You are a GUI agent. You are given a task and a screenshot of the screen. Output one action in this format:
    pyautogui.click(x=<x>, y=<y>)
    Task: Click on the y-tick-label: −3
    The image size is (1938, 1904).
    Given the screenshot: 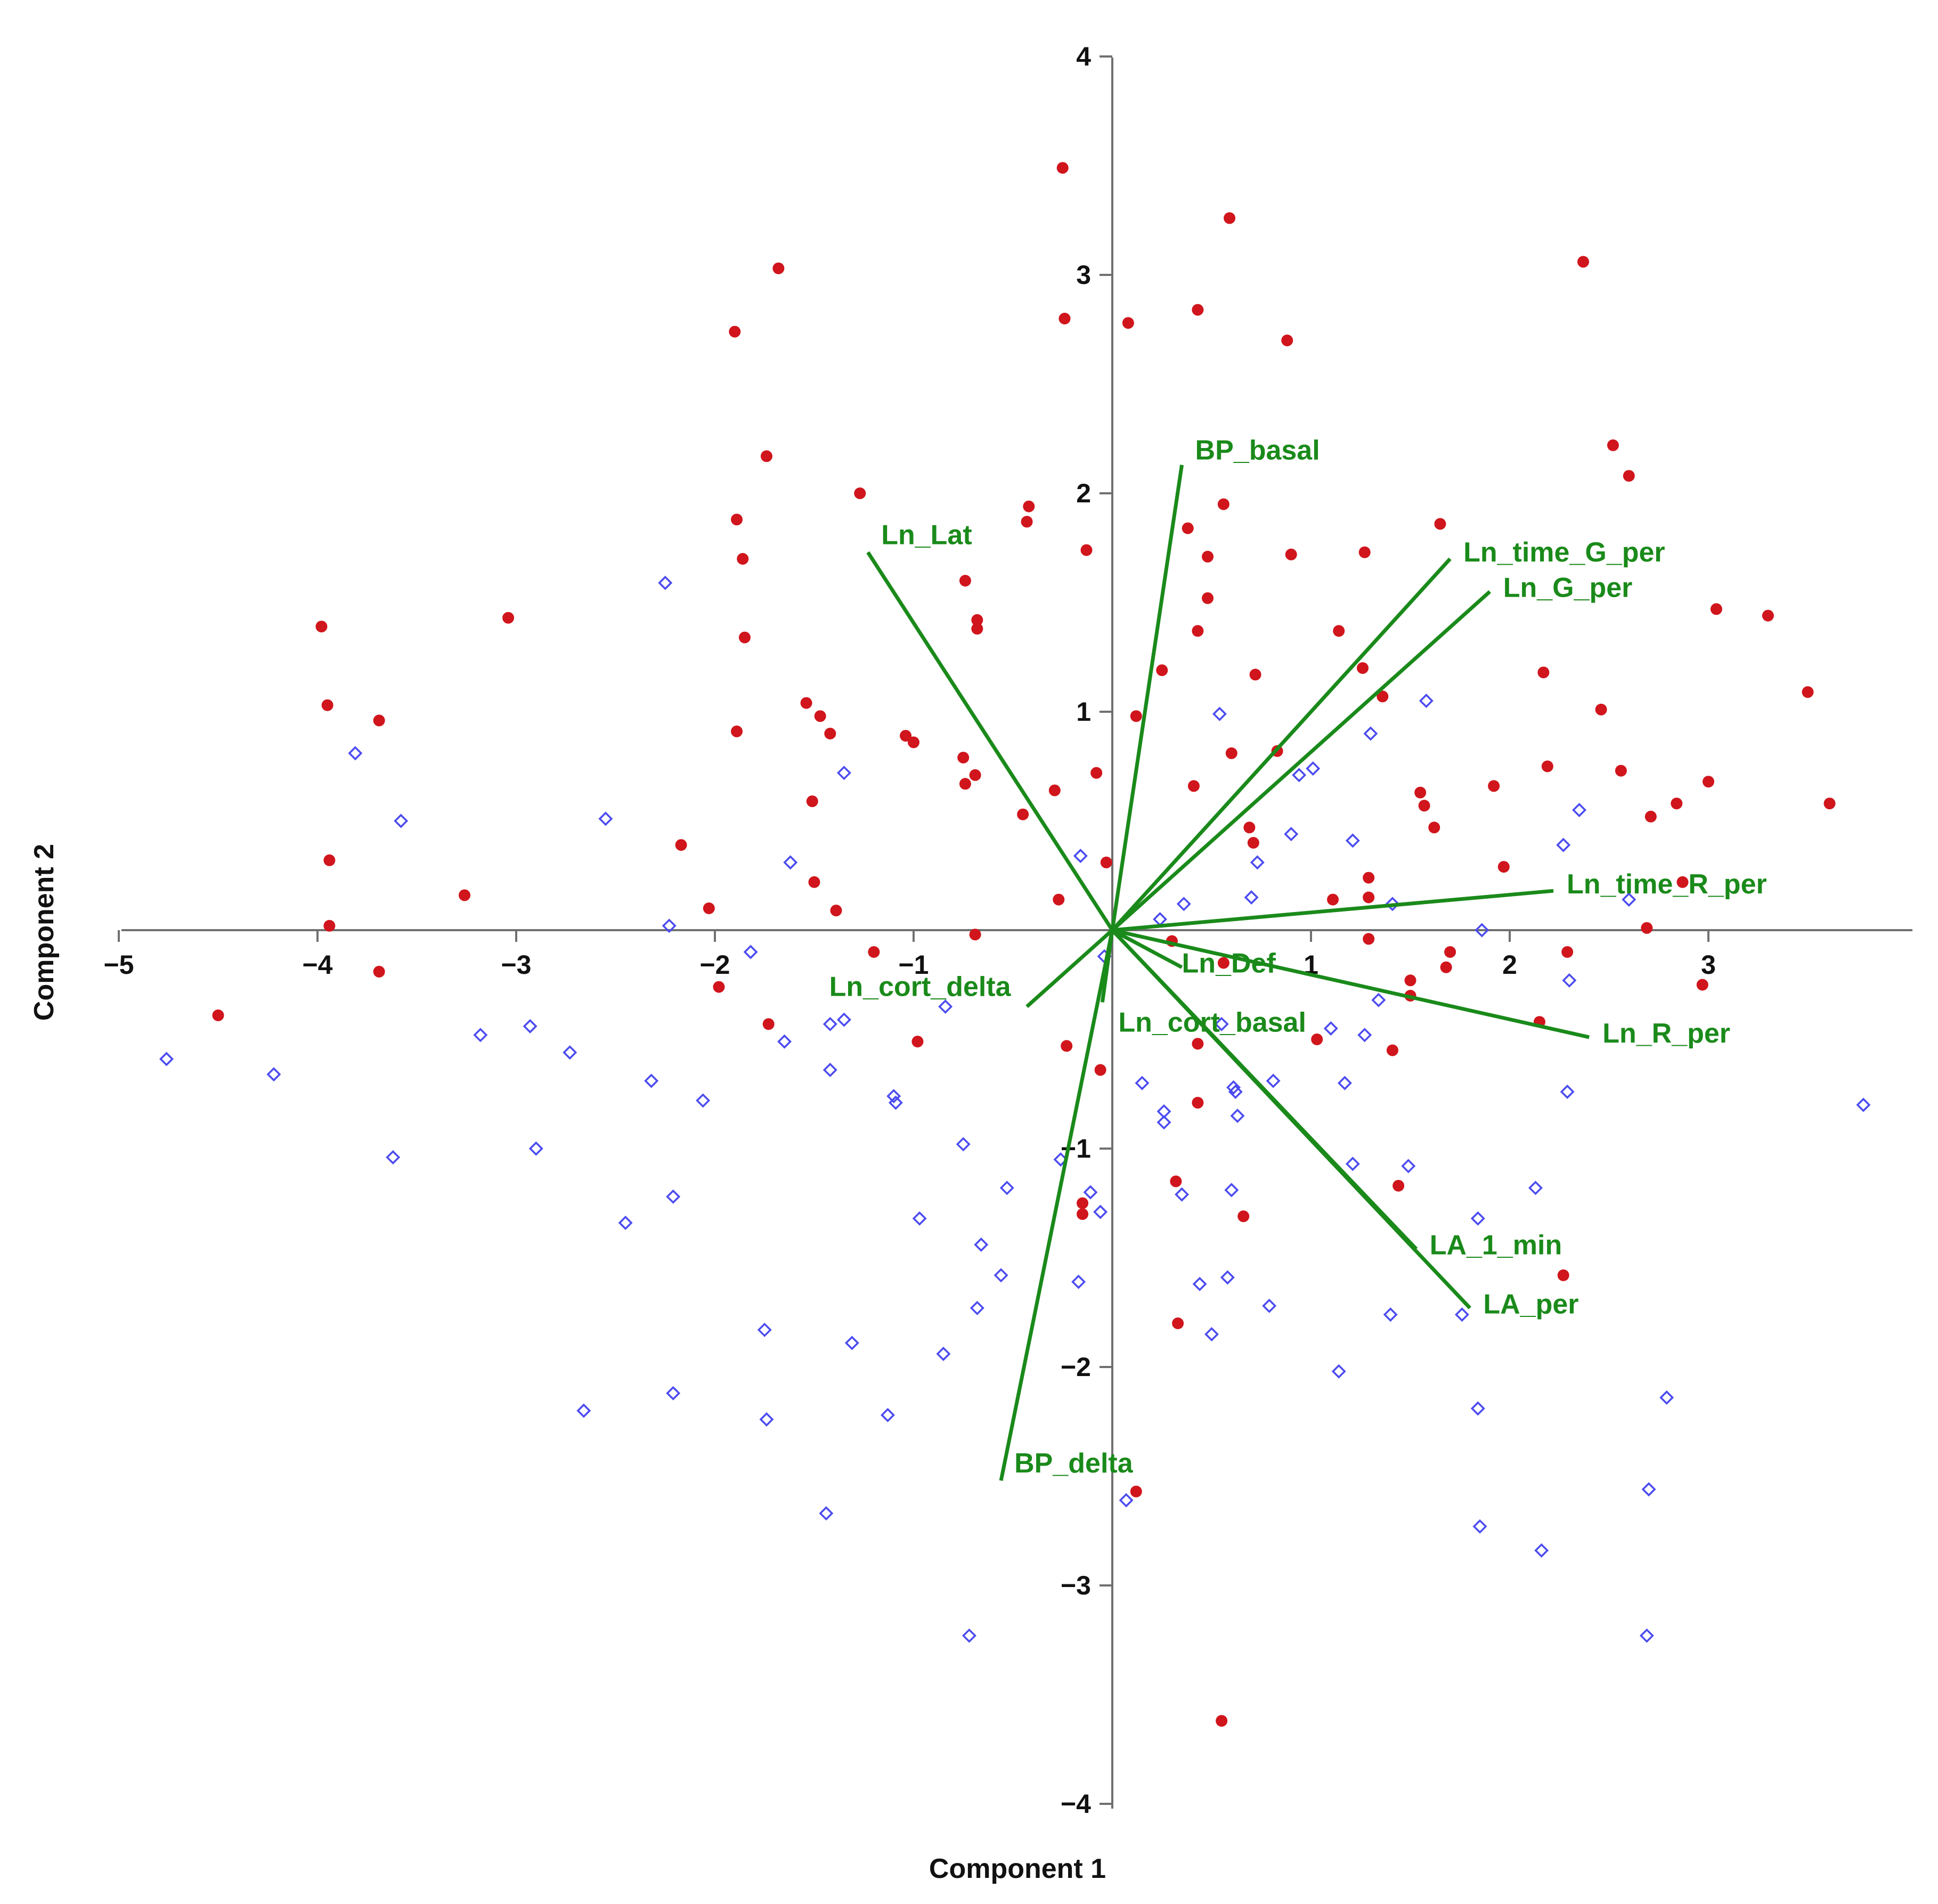 What is the action you would take?
    pyautogui.click(x=1076, y=1585)
    